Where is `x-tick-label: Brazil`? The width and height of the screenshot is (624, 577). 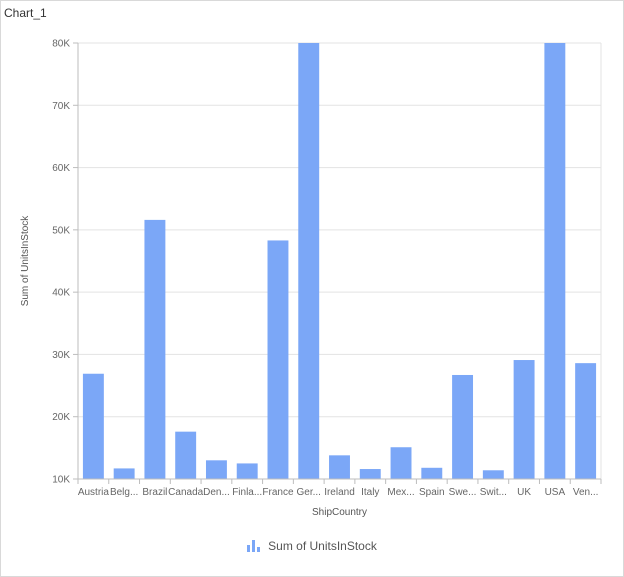 x-tick-label: Brazil is located at coordinates (154, 492).